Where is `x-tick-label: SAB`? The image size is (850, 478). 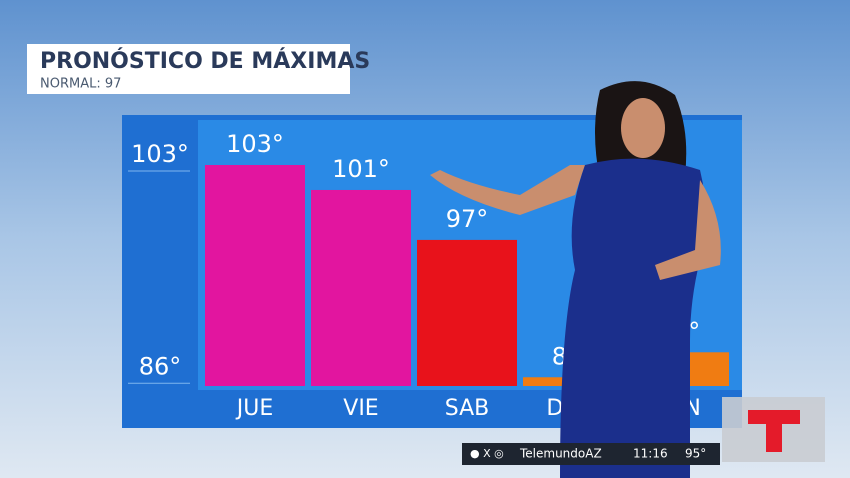
x-tick-label: SAB is located at coordinates (467, 408).